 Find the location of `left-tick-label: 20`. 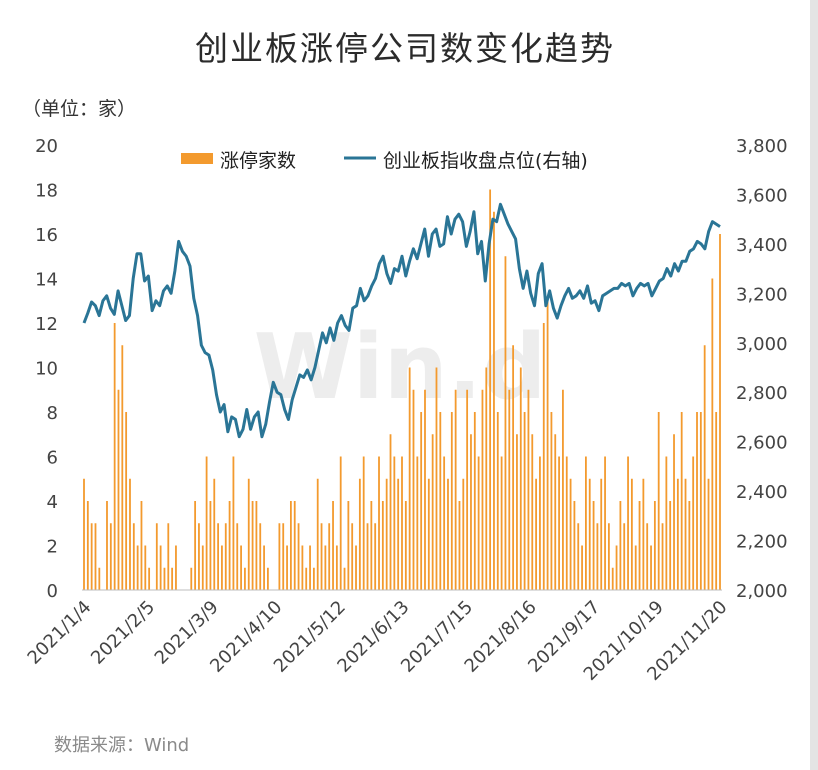

left-tick-label: 20 is located at coordinates (46, 146).